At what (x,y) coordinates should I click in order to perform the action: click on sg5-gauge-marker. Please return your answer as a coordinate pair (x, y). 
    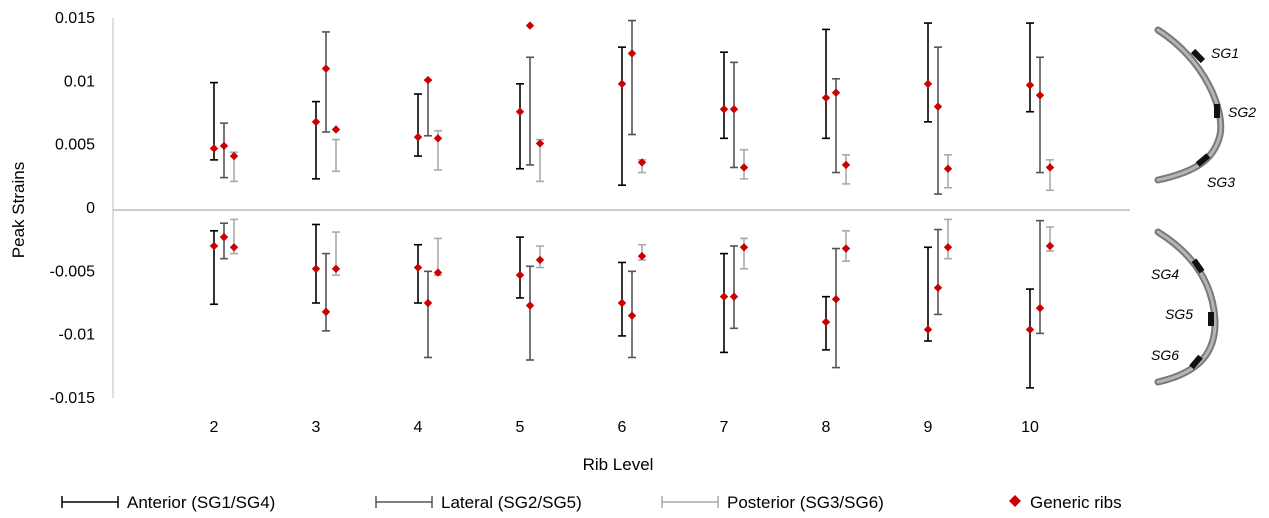
    Looking at the image, I should click on (1211, 319).